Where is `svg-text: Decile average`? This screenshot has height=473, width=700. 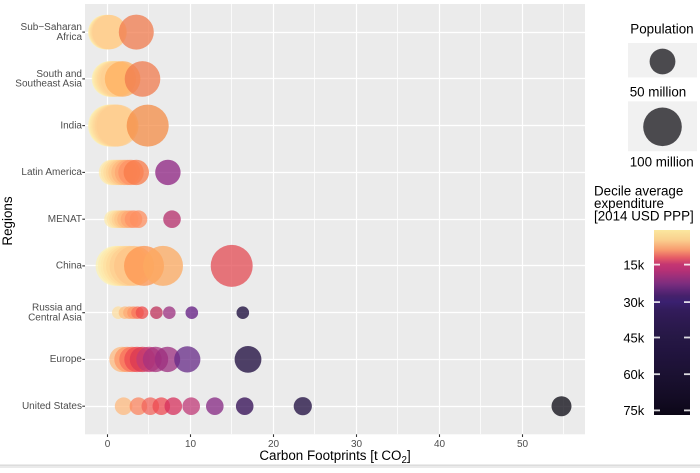 svg-text: Decile average is located at coordinates (638, 191).